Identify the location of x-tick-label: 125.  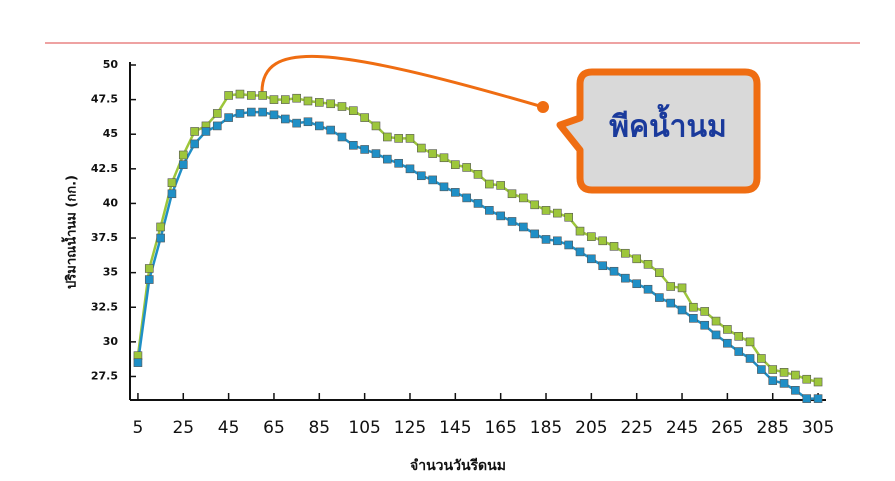
(410, 428).